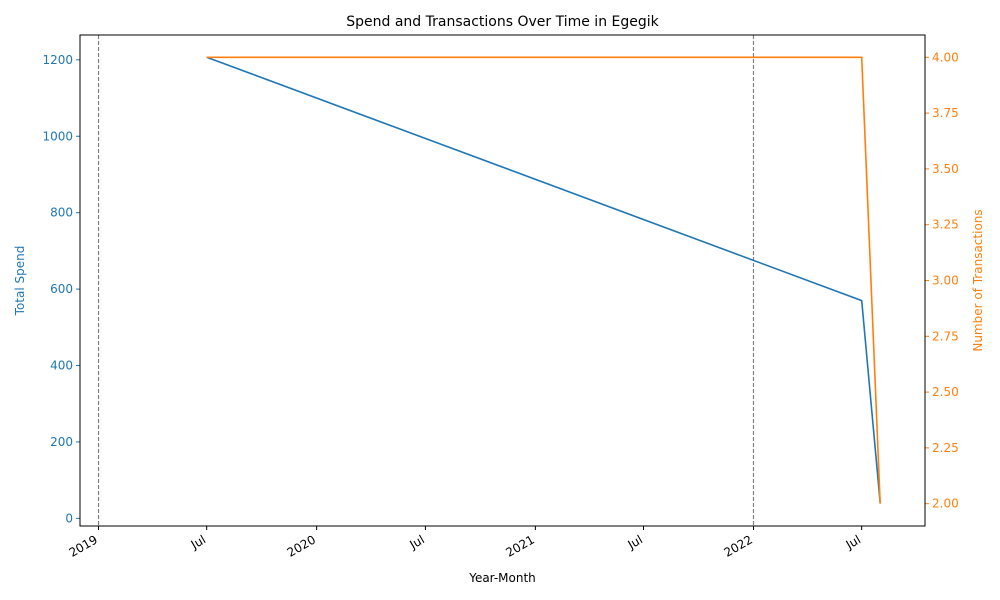 The width and height of the screenshot is (1000, 600). Describe the element at coordinates (945, 392) in the screenshot. I see `y-right-tick-label: 2.50` at that location.